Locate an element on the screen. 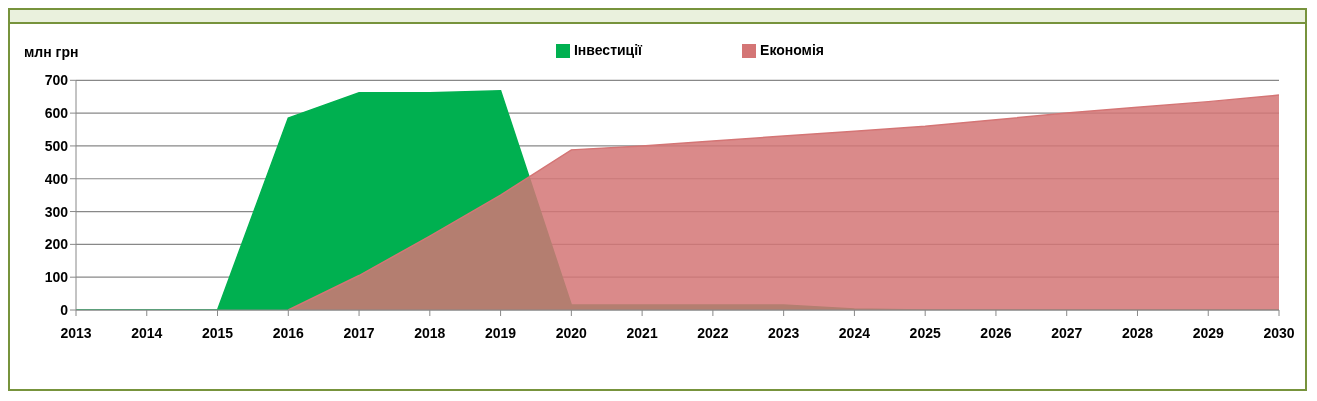 The width and height of the screenshot is (1317, 401). x-tick-label: 2030 is located at coordinates (1279, 332).